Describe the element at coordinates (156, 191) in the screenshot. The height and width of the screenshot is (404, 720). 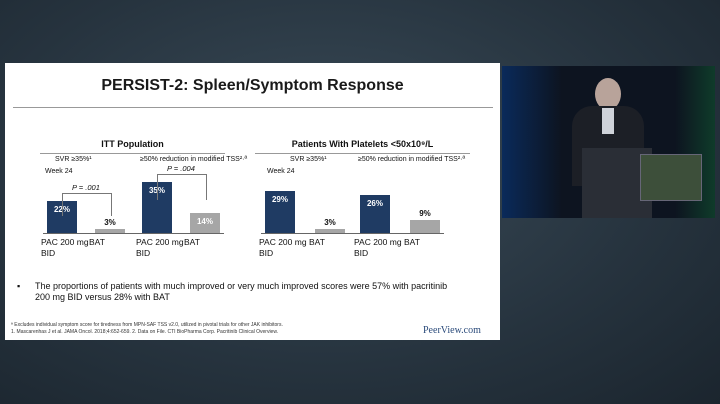
I see `value-label: 35%` at that location.